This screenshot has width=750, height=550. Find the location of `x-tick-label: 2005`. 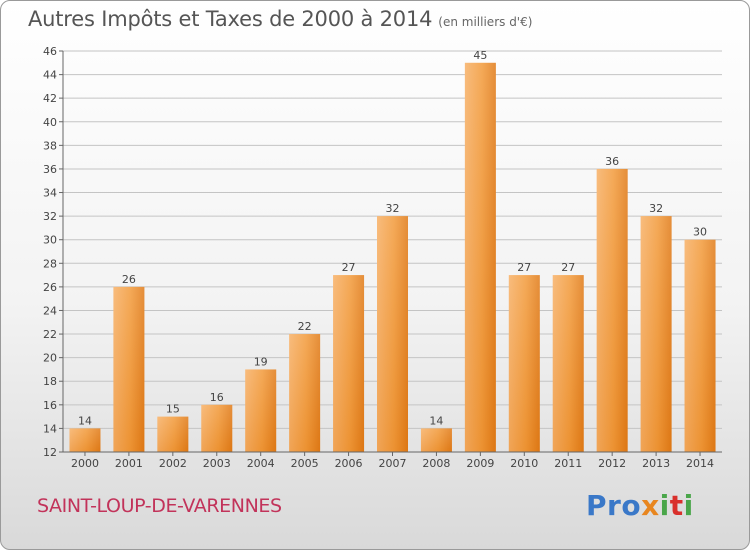

x-tick-label: 2005 is located at coordinates (305, 463).